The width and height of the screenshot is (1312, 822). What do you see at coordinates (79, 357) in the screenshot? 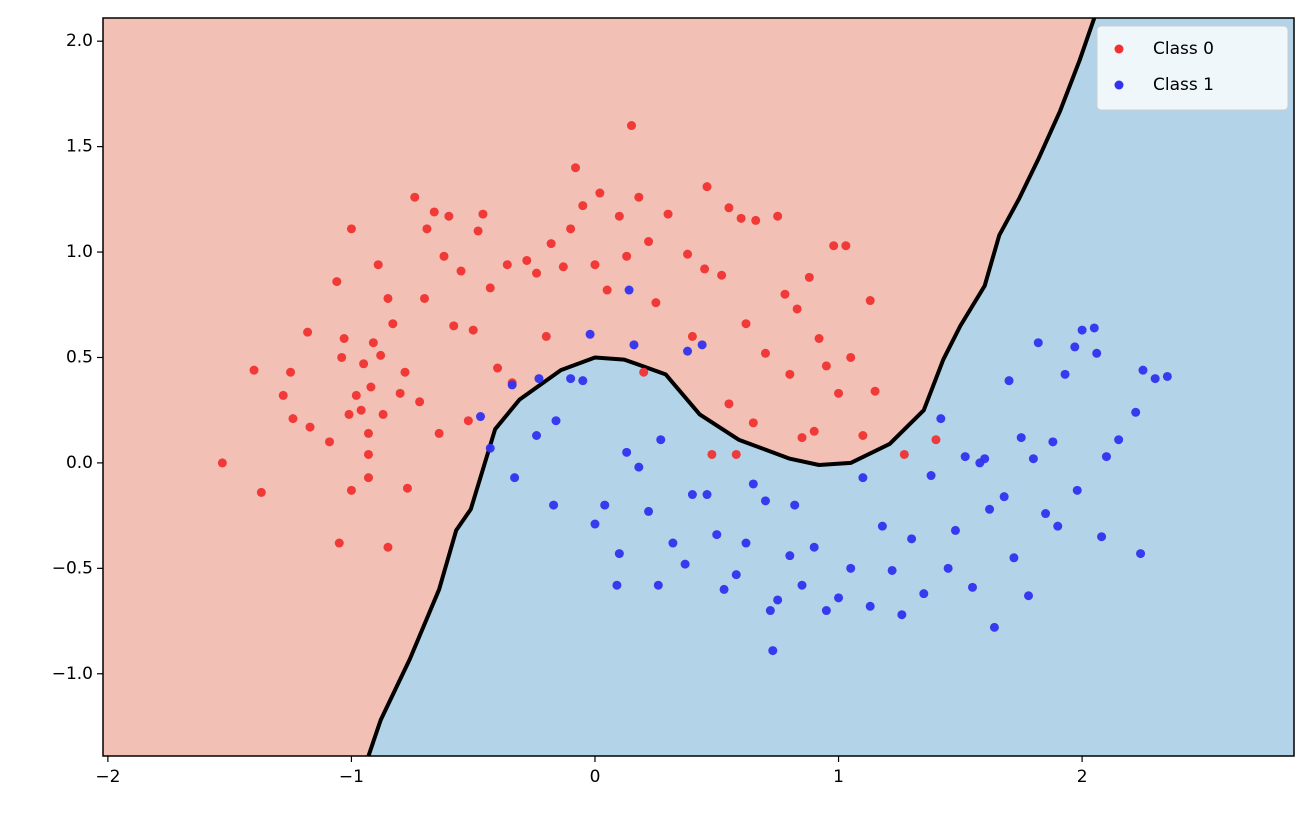
I see `y-tick-label: 0.5` at bounding box center [79, 357].